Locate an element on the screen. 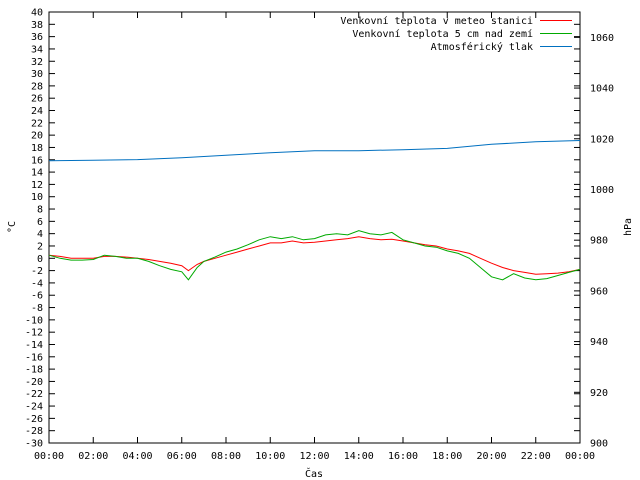  y-left-tick-label: 18 is located at coordinates (37, 148).